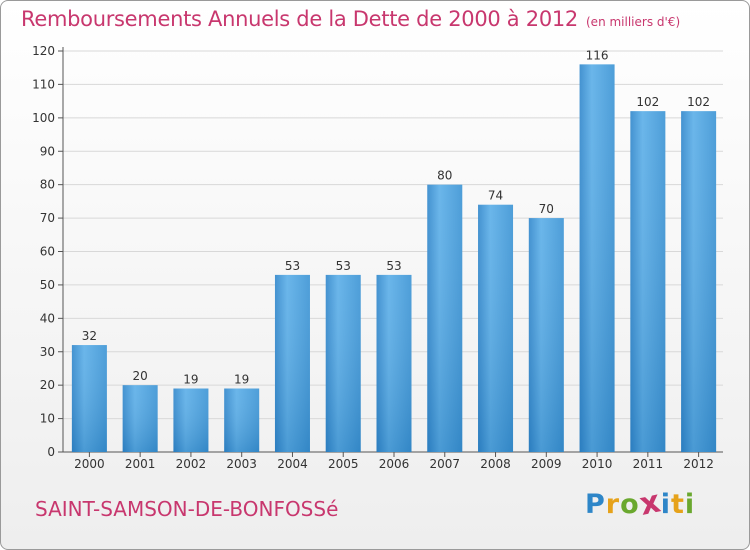 Image resolution: width=750 pixels, height=550 pixels. What do you see at coordinates (677, 504) in the screenshot?
I see `logo-letter: t` at bounding box center [677, 504].